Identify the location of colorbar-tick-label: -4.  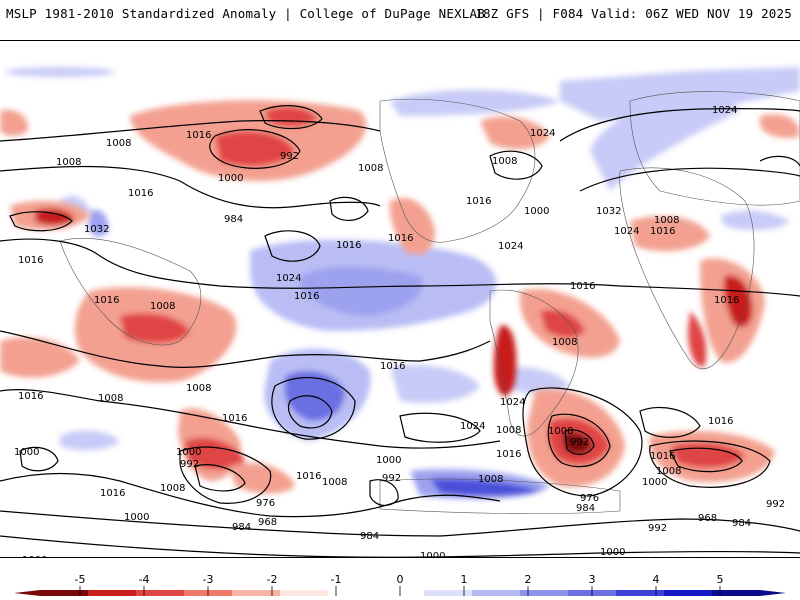
(144, 579).